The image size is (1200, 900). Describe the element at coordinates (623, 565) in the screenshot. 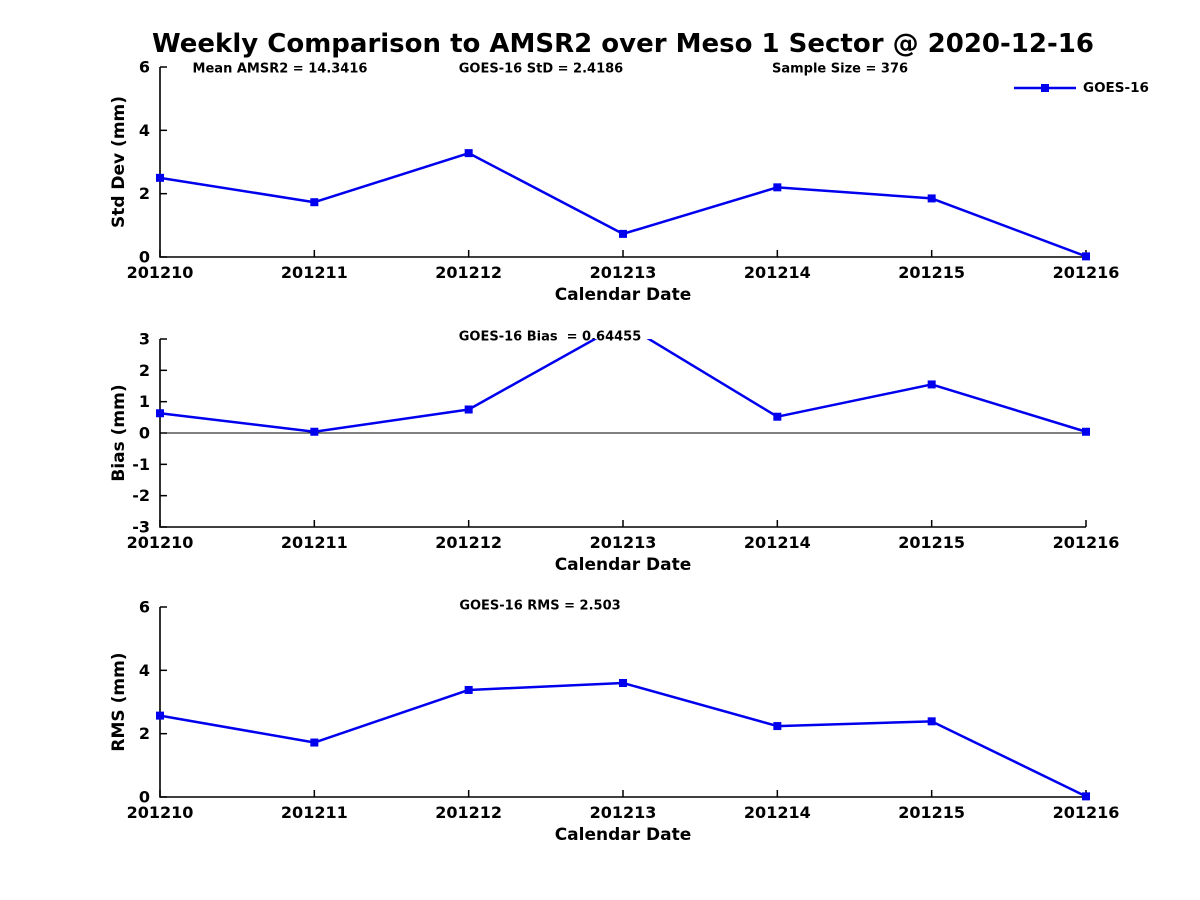

I see `xlabel-calendar-date-middle: Calendar Date` at that location.